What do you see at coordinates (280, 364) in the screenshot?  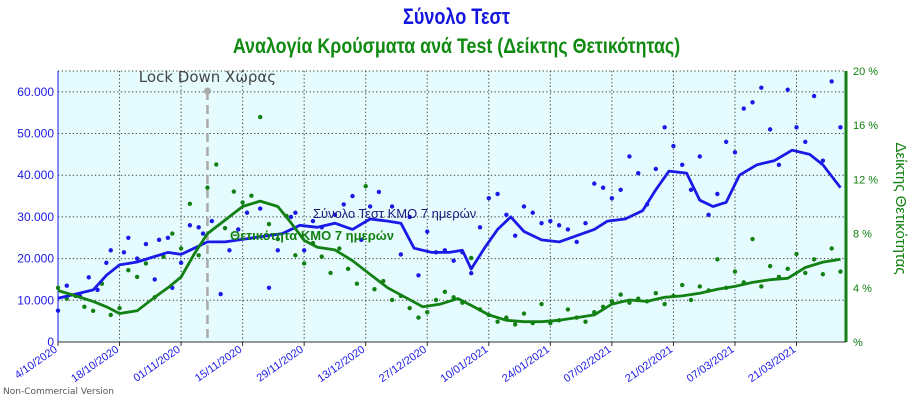 I see `x-tick-label: 29/11/2020` at bounding box center [280, 364].